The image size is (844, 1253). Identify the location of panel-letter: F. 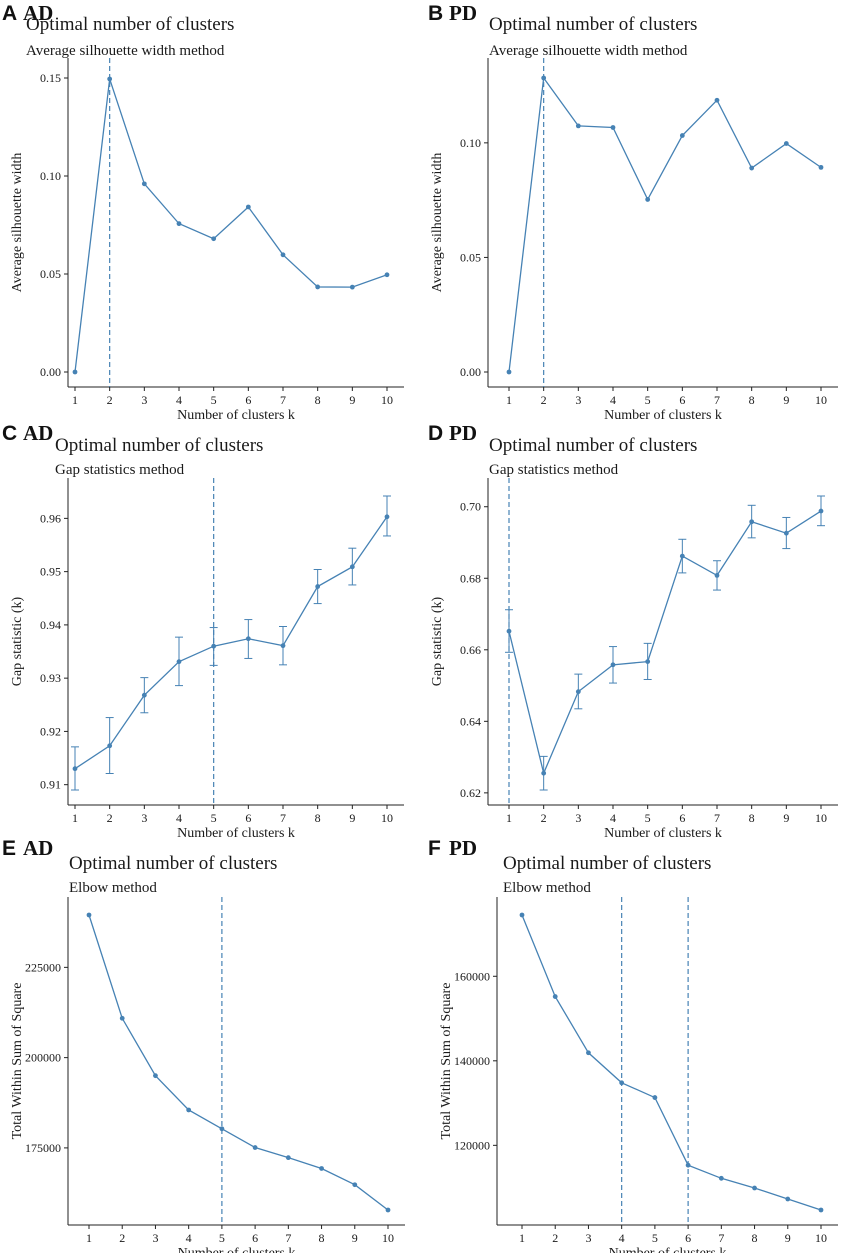
(434, 848).